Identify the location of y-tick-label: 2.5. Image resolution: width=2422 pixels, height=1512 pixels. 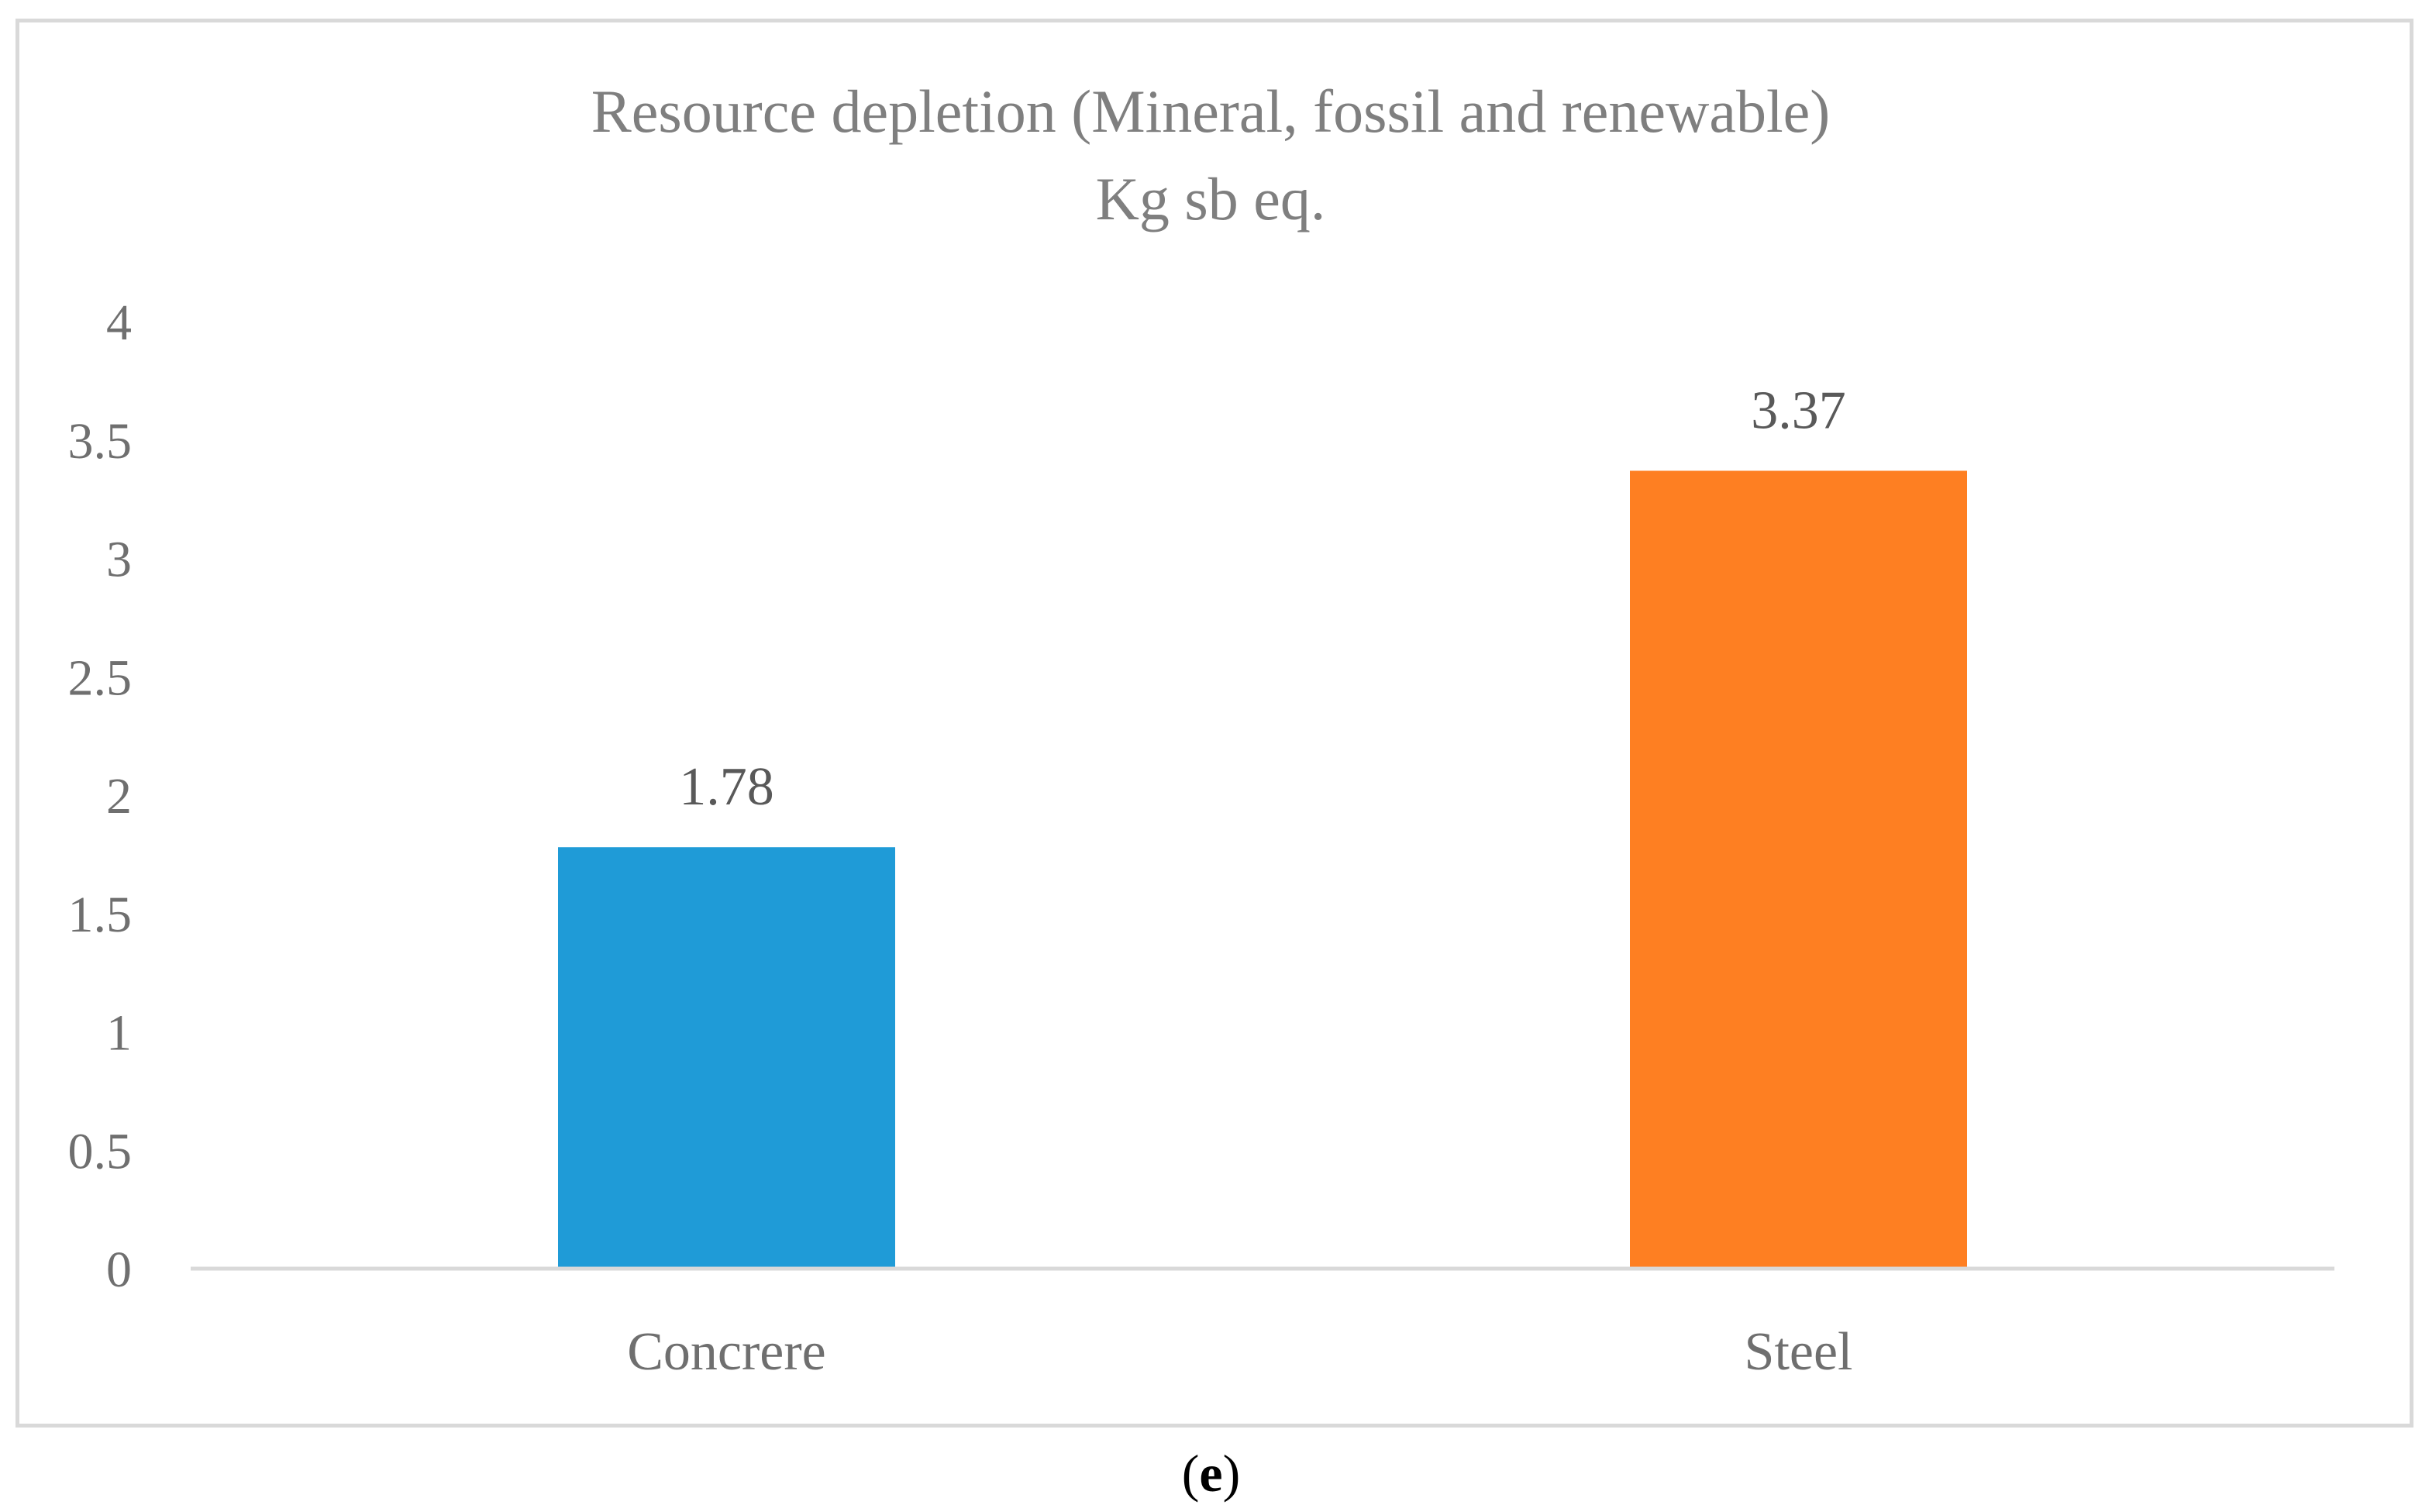
(100, 677).